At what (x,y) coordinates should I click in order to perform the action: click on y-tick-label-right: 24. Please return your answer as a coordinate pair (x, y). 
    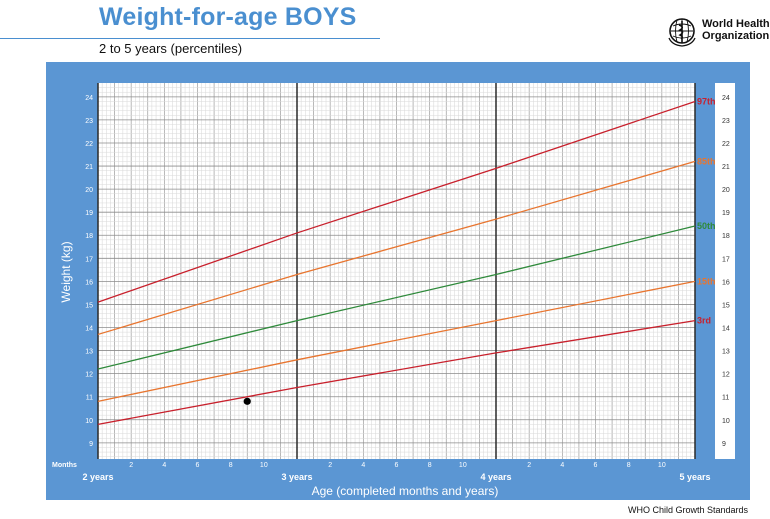
    Looking at the image, I should click on (726, 98).